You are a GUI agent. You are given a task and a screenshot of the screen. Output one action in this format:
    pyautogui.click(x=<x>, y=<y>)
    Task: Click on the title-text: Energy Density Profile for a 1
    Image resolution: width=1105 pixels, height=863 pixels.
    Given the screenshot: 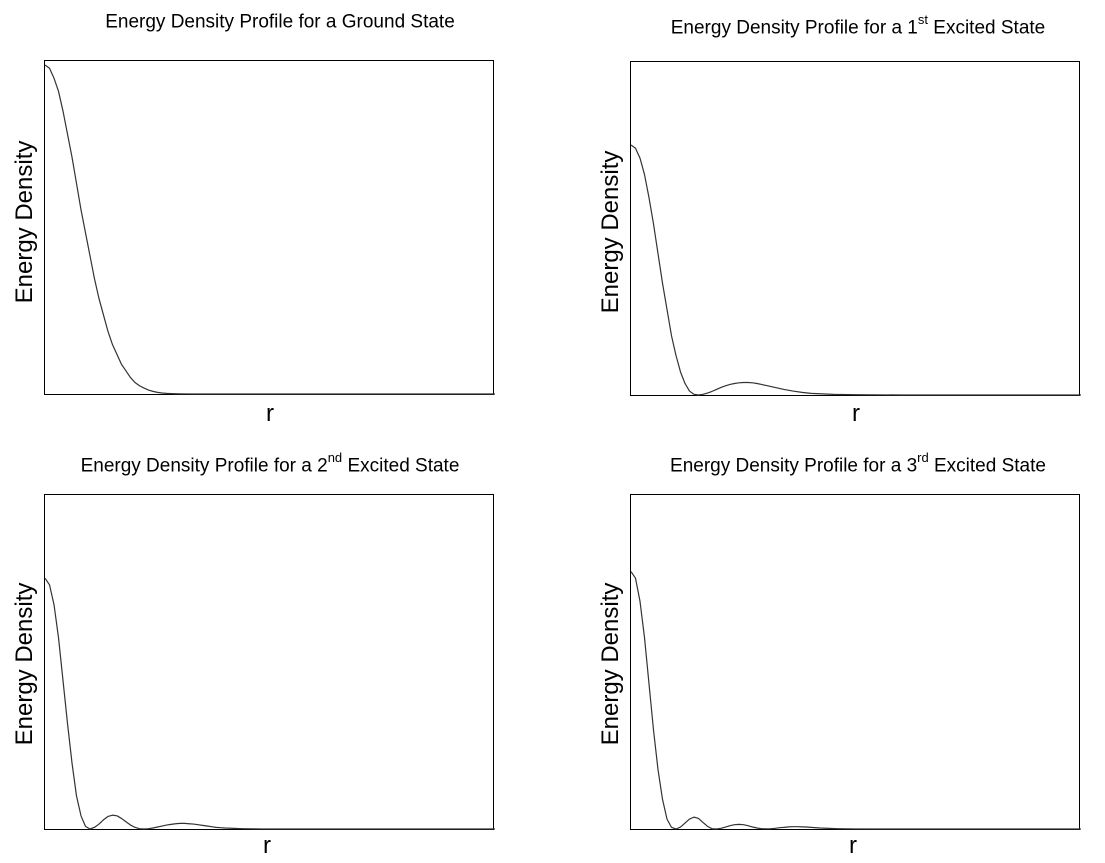 What is the action you would take?
    pyautogui.click(x=794, y=28)
    